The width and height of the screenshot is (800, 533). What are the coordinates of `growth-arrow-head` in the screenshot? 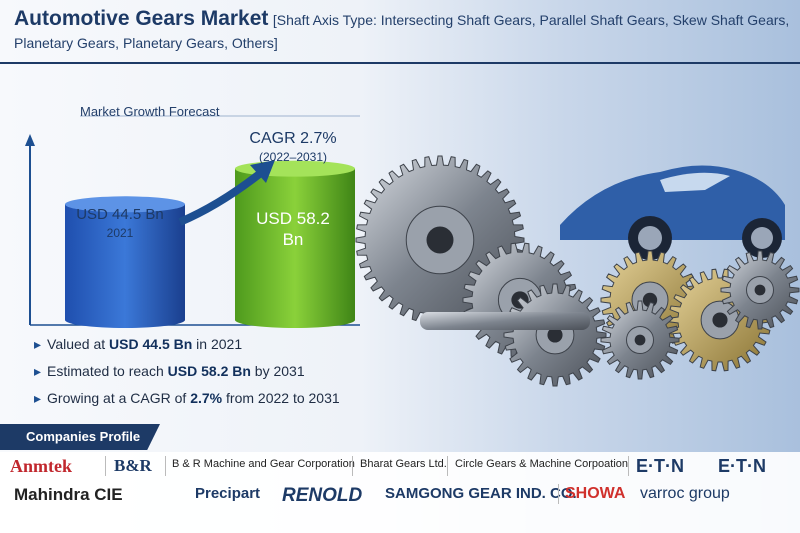 It's located at (262, 171).